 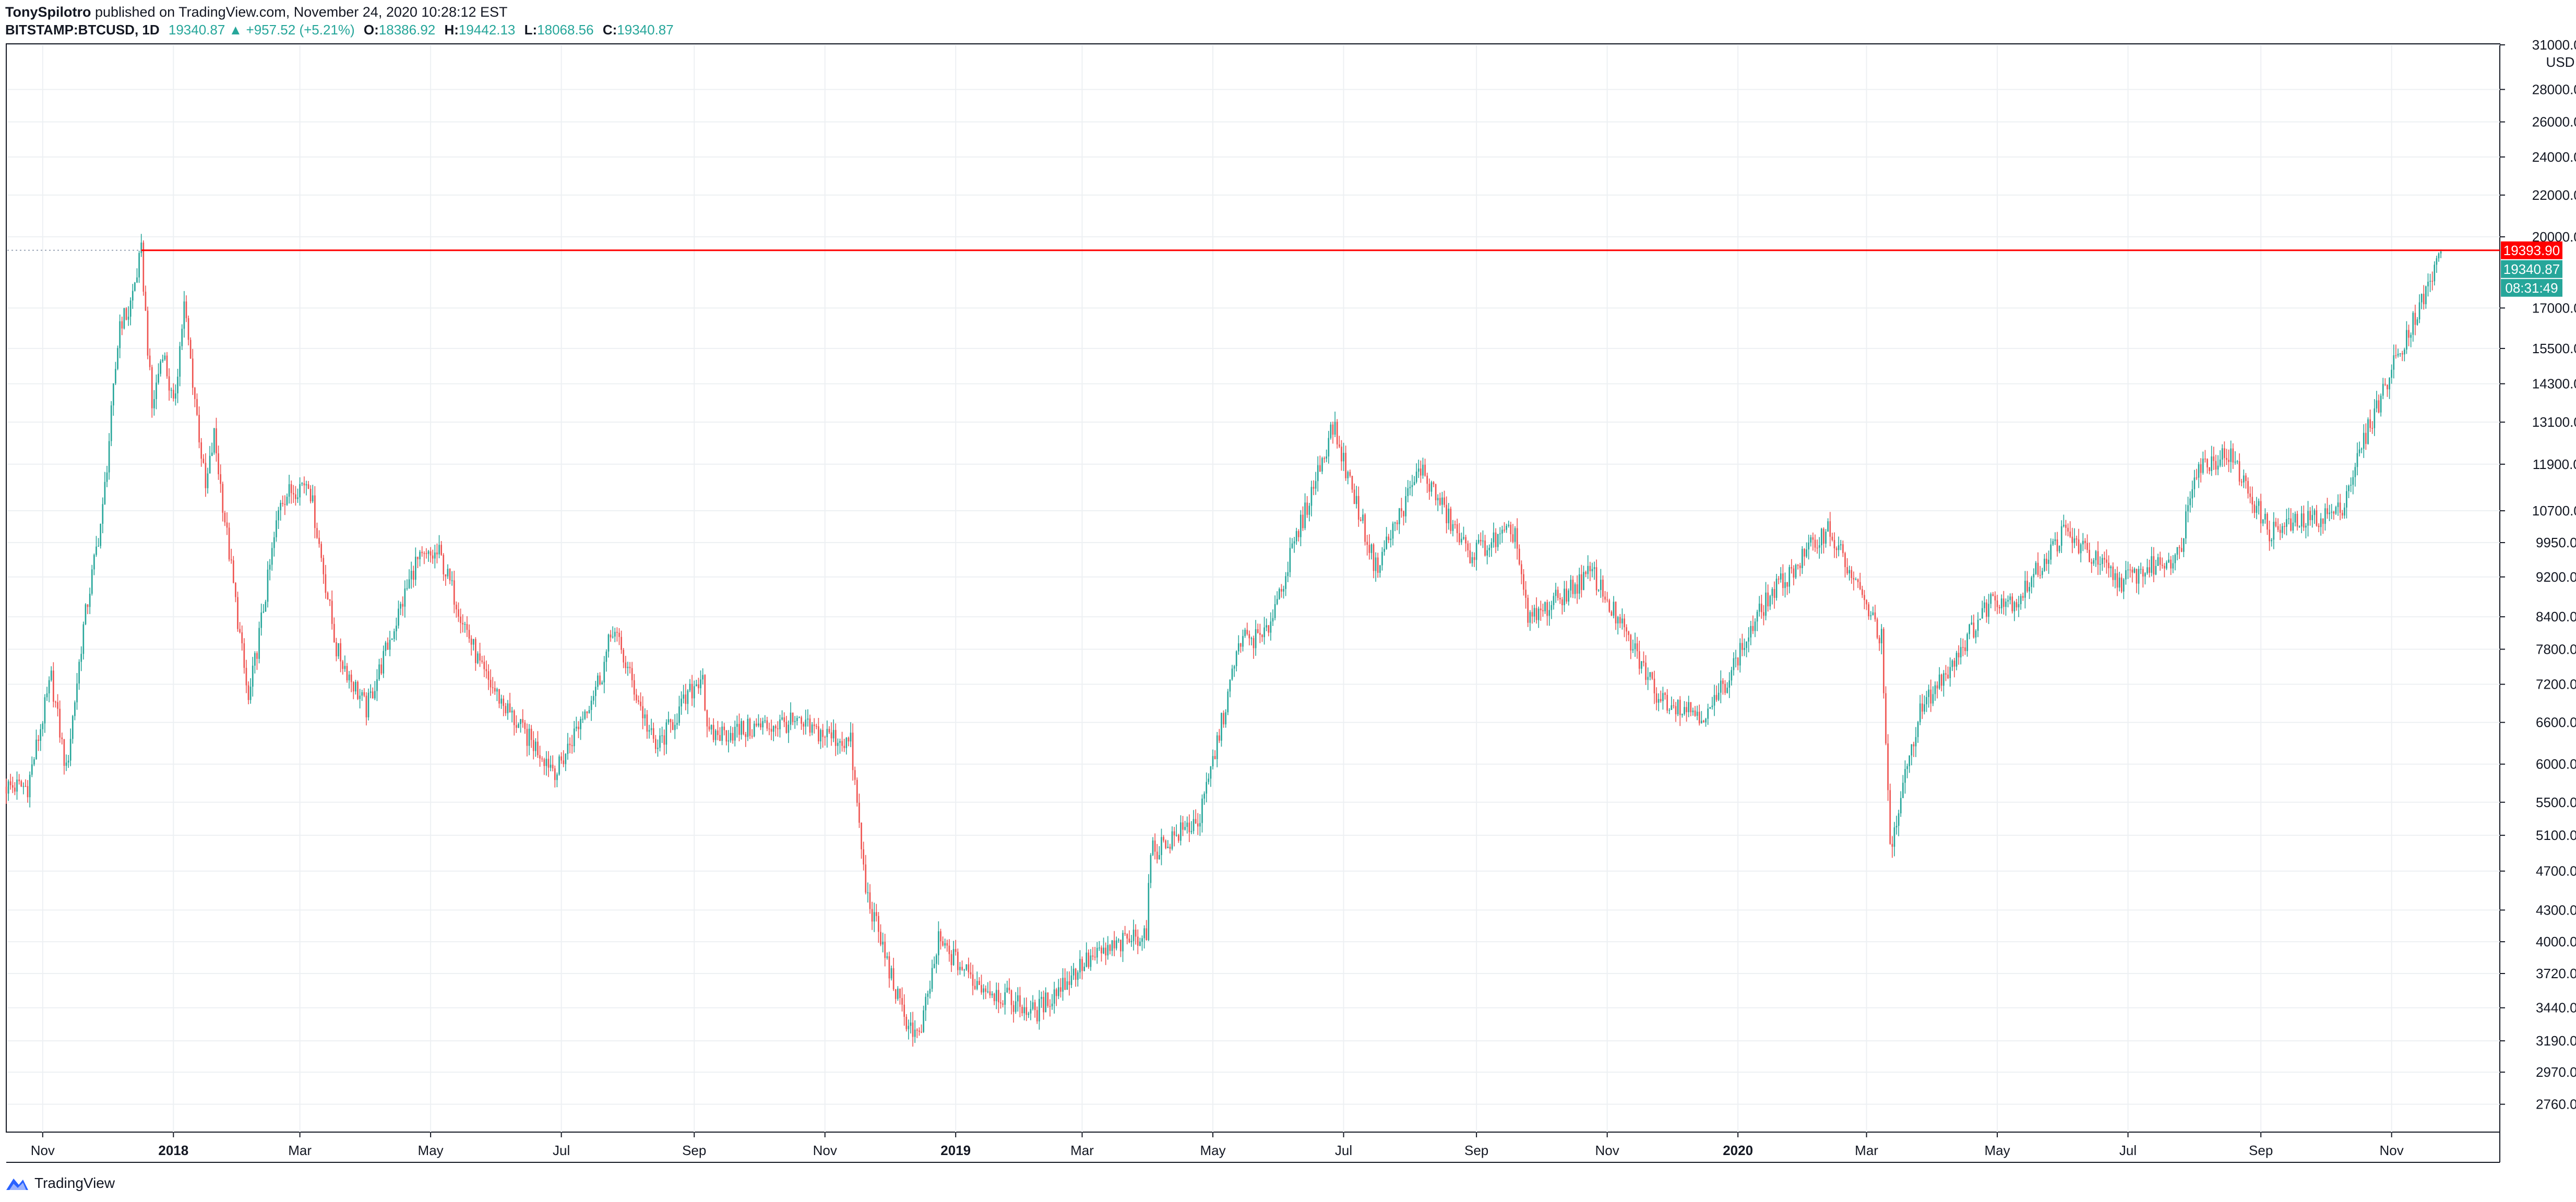 What do you see at coordinates (1738, 1150) in the screenshot?
I see `x-tick-label: 2020` at bounding box center [1738, 1150].